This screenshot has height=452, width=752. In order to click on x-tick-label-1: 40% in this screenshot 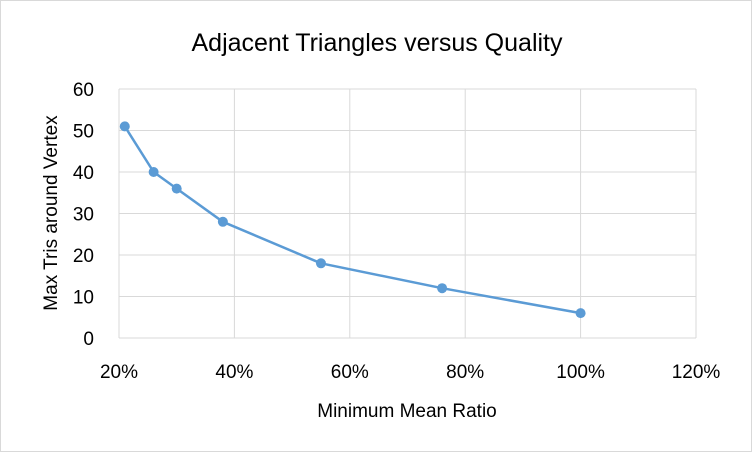, I will do `click(234, 372)`.